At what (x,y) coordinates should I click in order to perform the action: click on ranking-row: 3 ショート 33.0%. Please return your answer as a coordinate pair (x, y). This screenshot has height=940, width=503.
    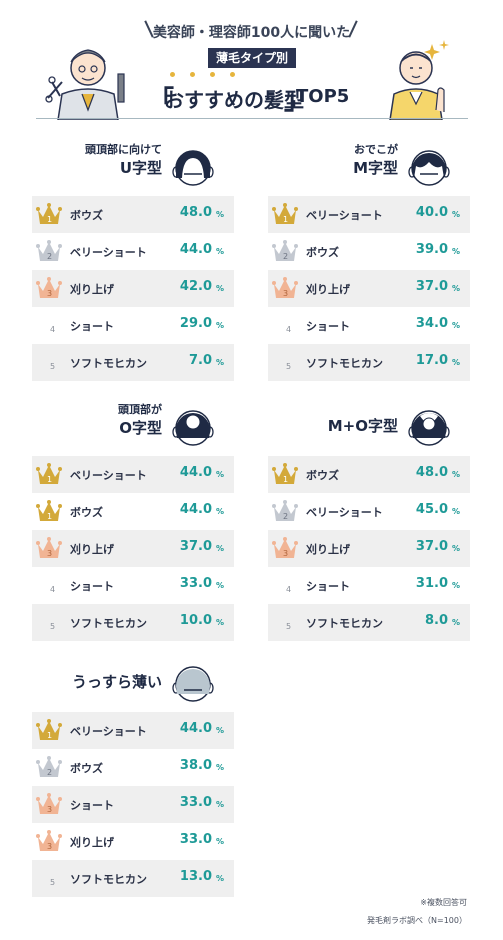
    Looking at the image, I should click on (133, 804).